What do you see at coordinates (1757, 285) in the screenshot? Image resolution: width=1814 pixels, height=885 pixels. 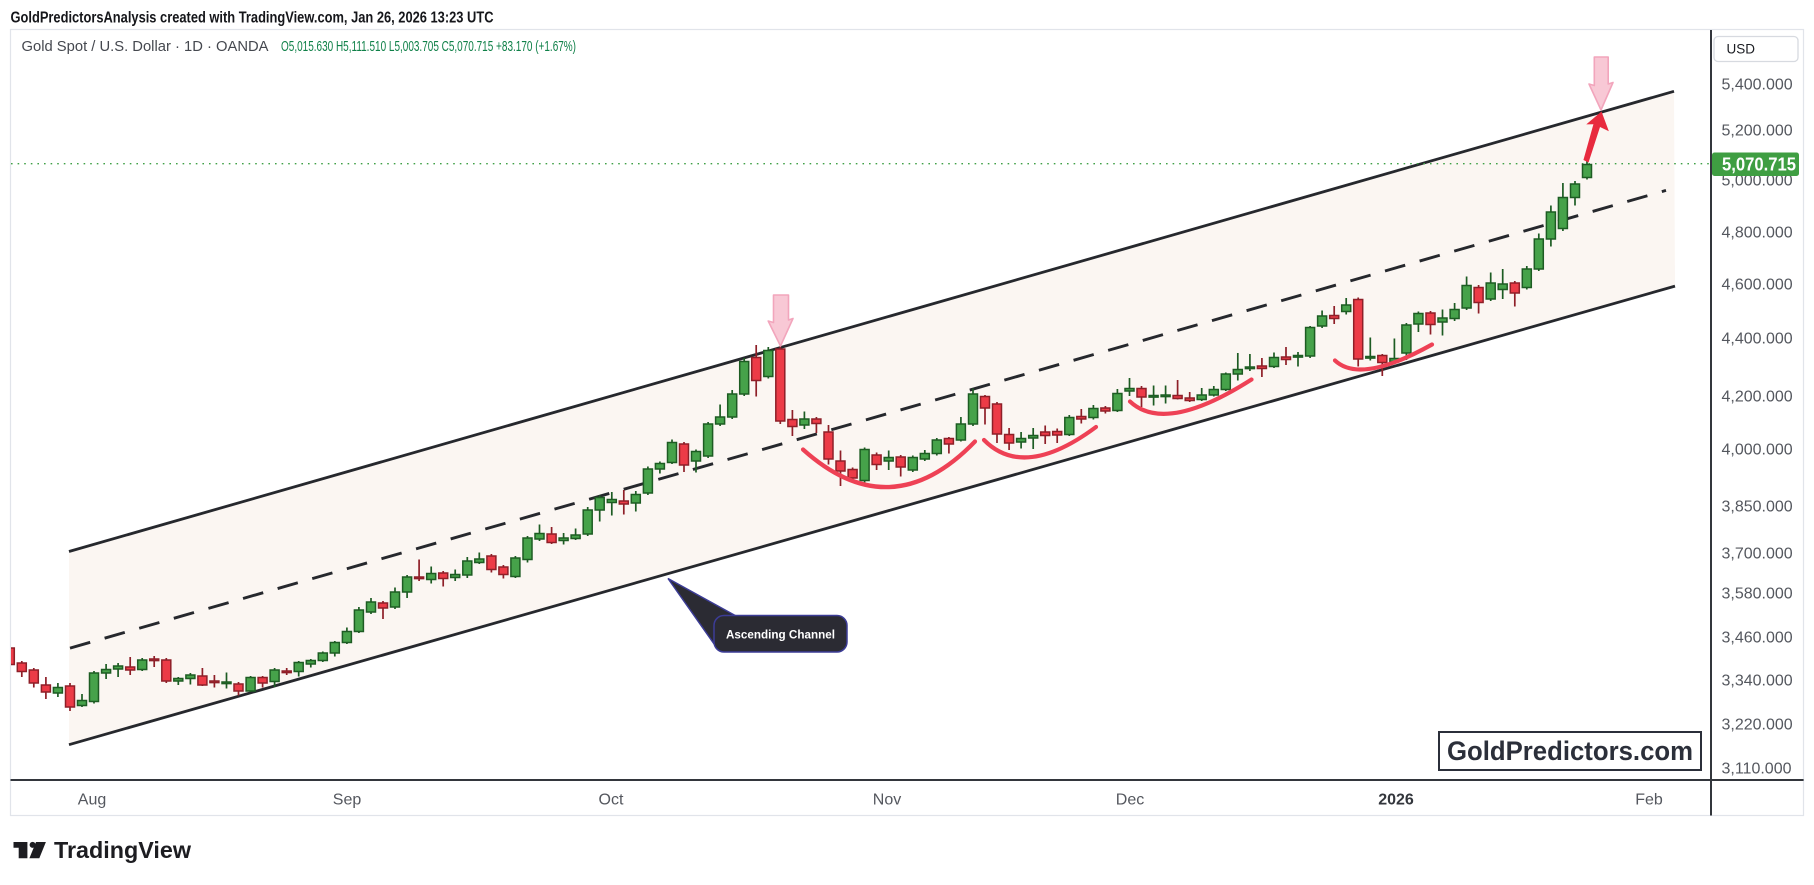 I see `svg-text: 4,600.000` at bounding box center [1757, 285].